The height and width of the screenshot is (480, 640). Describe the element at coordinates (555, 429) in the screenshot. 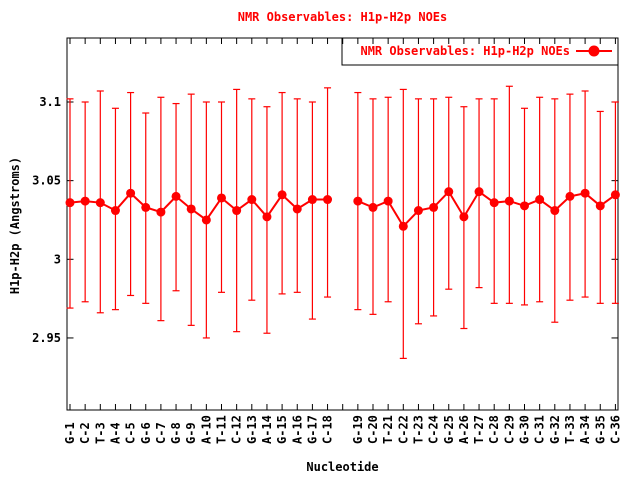

I see `x-tick-label: G-32` at that location.